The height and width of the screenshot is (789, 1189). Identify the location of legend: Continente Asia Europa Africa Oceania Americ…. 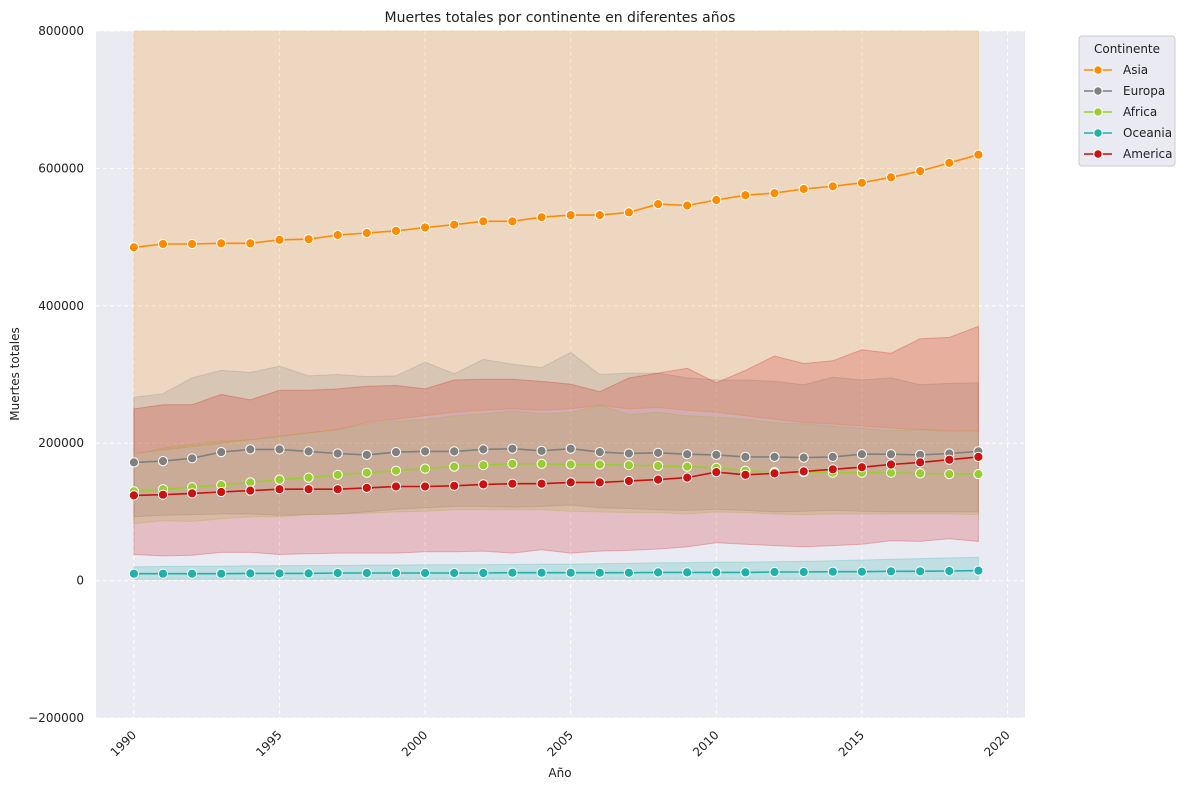
(1127, 101).